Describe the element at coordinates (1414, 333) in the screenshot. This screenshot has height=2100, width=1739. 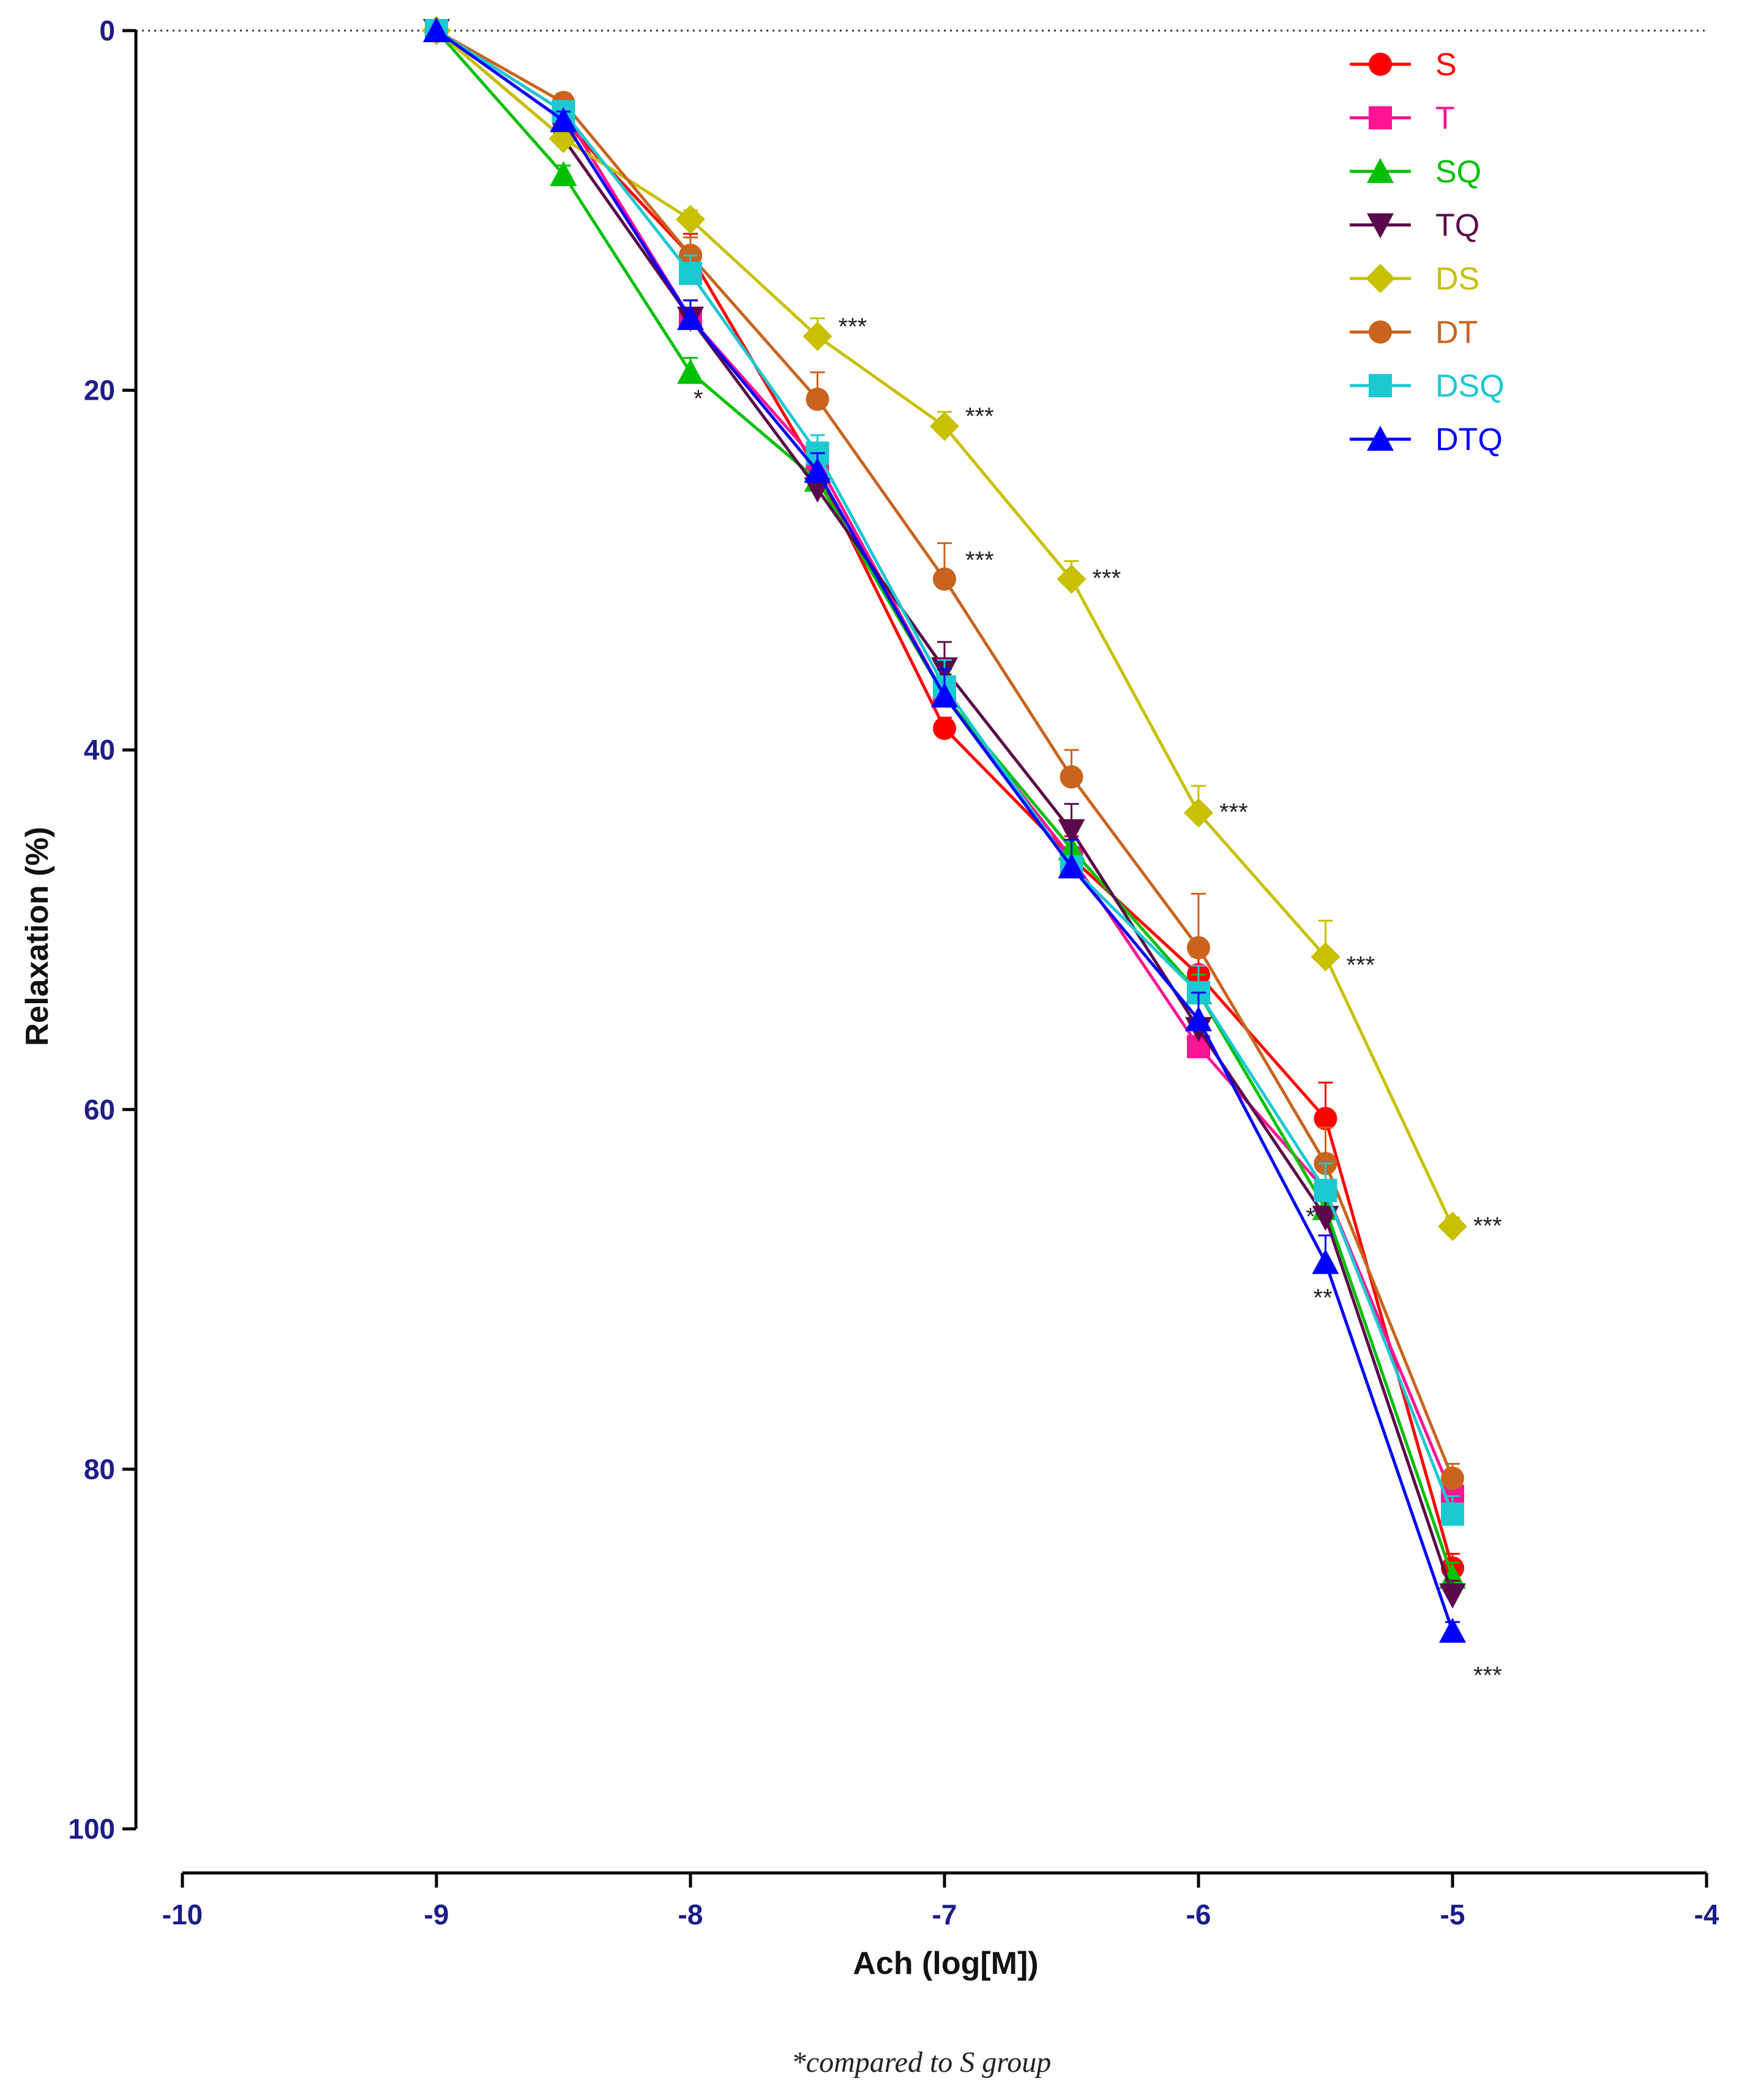
I see `legend-item-dt: DT` at that location.